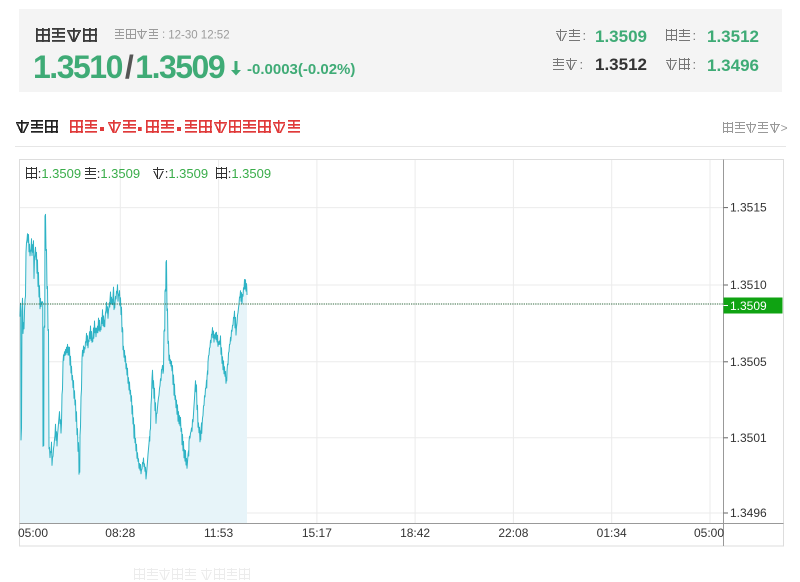  What do you see at coordinates (415, 533) in the screenshot?
I see `svg-text: 18:42` at bounding box center [415, 533].